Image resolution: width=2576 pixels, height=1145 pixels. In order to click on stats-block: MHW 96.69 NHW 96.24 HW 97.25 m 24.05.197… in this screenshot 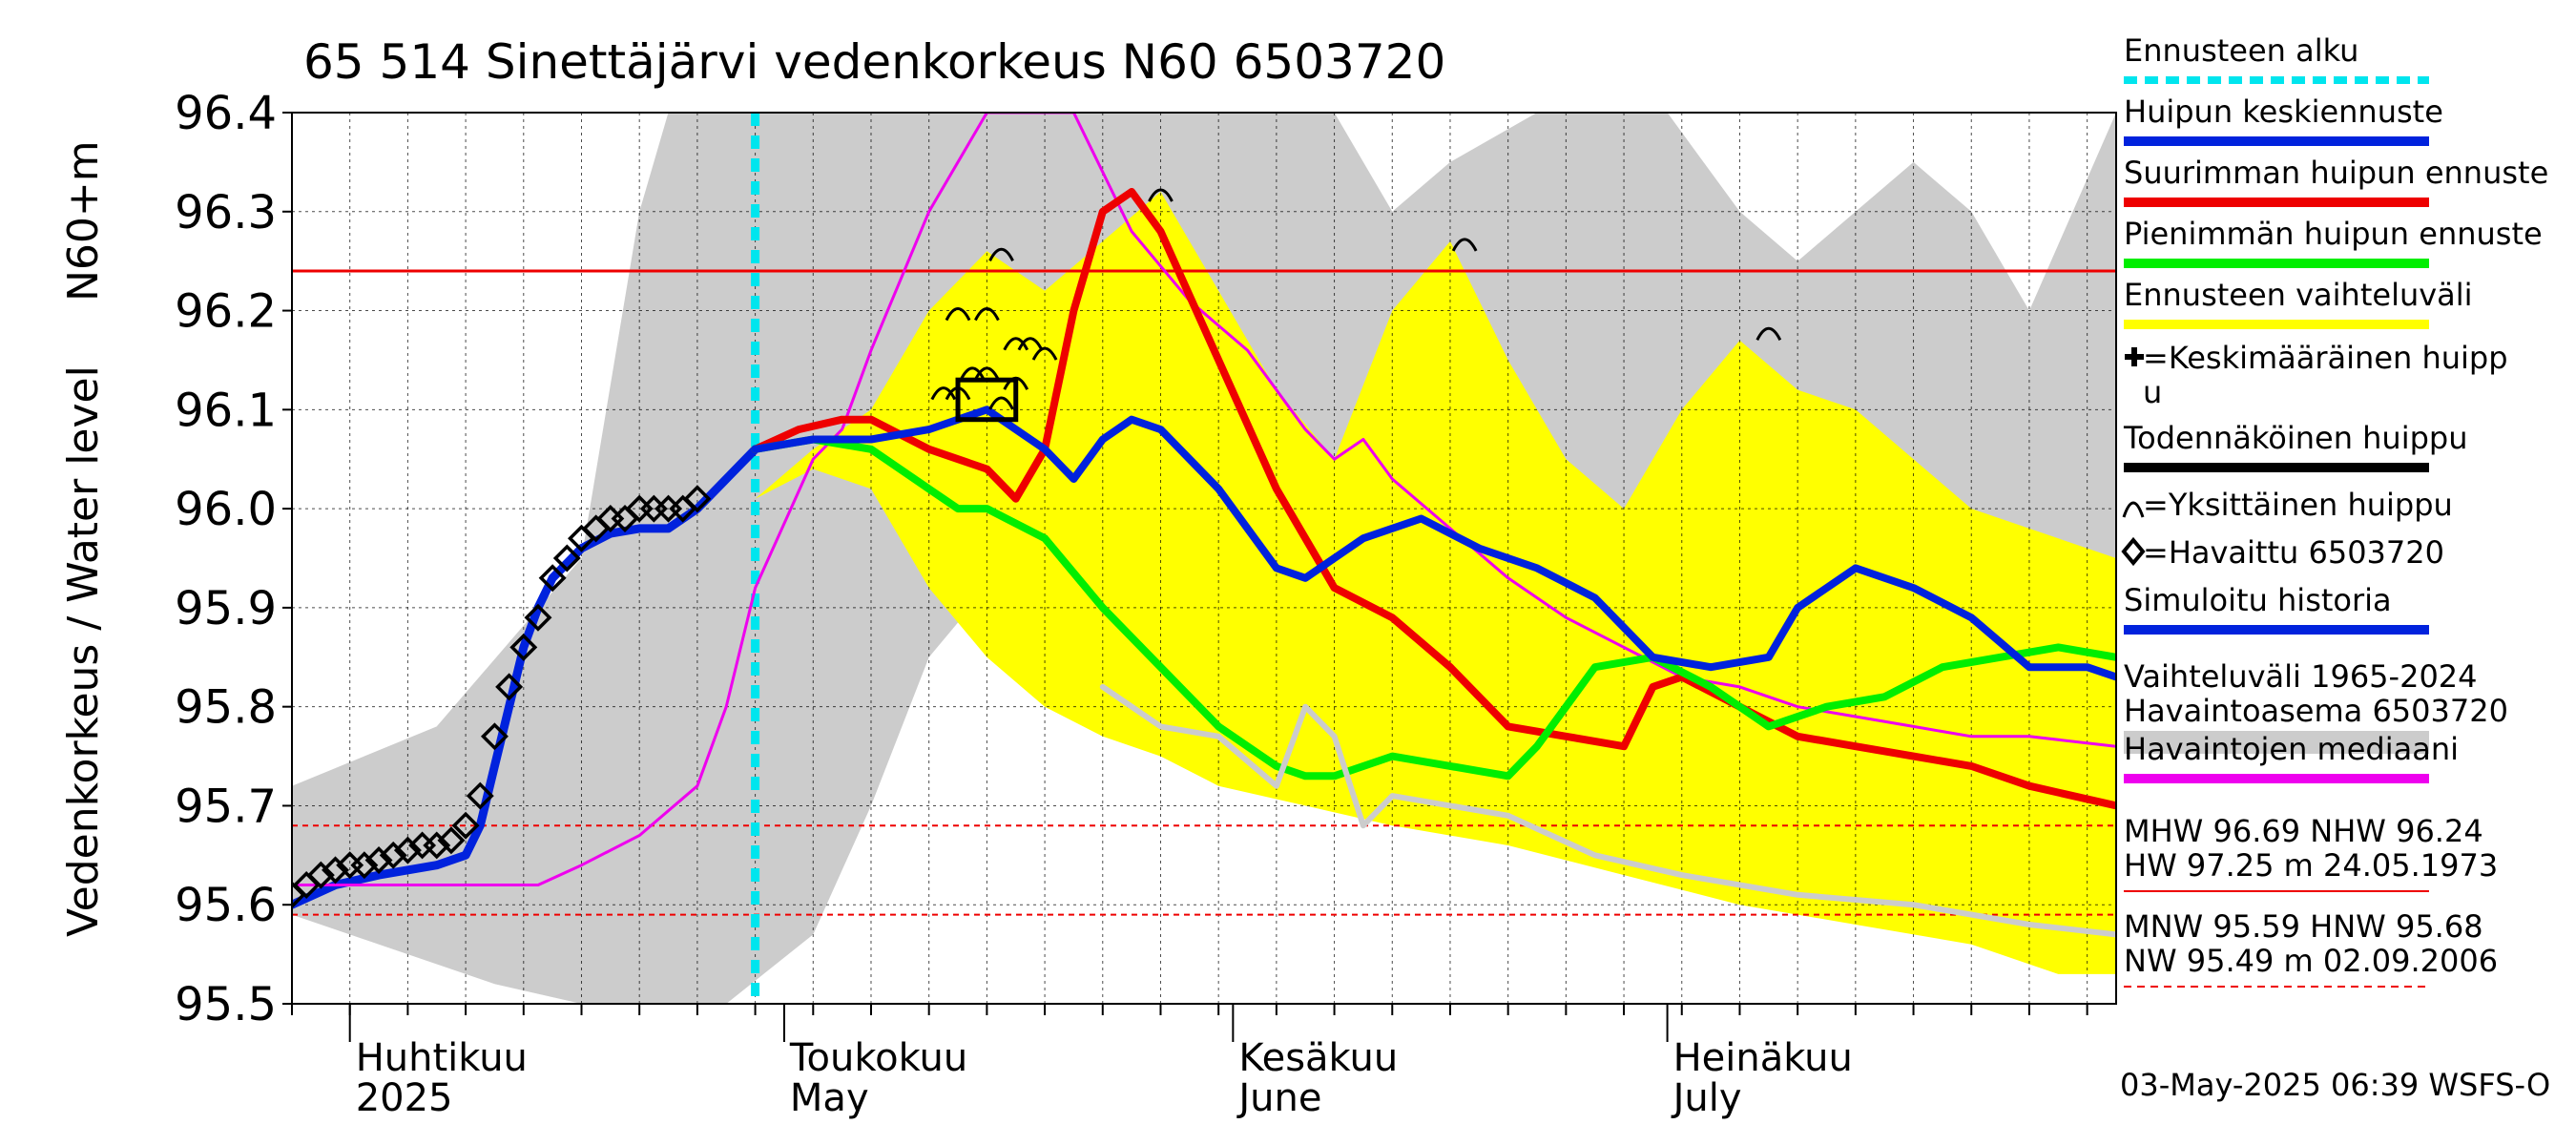, I will do `click(2311, 901)`.